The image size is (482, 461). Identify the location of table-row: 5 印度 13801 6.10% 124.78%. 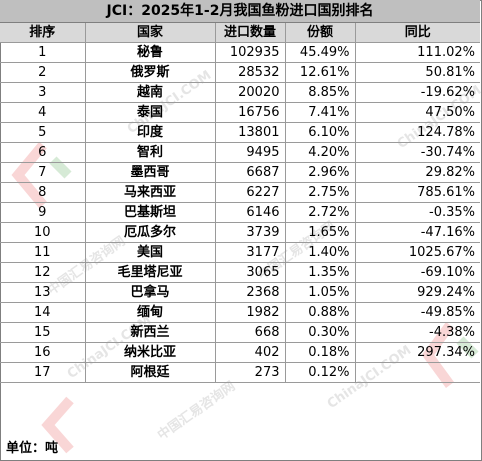
(240, 132).